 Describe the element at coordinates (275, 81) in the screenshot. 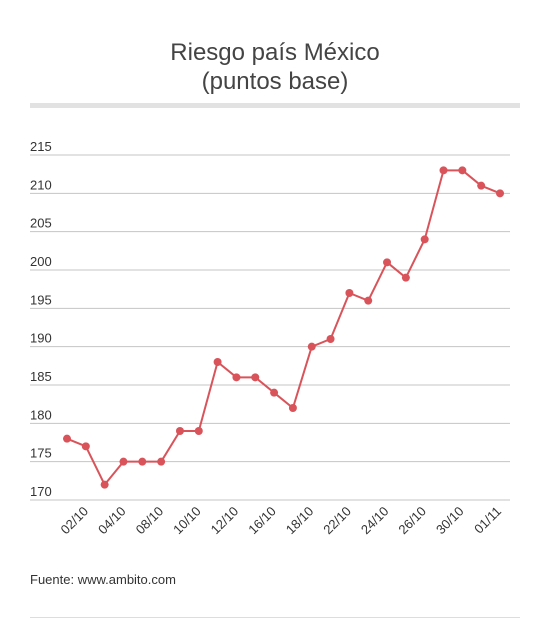

I see `chart-title-line2: (puntos base)` at that location.